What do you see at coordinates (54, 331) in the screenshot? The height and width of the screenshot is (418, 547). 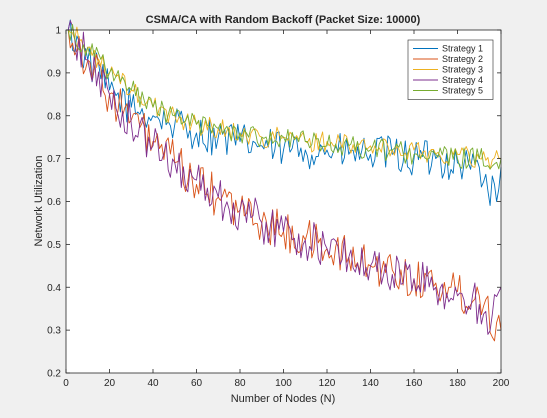 I see `y-tick-label: 0.3` at bounding box center [54, 331].